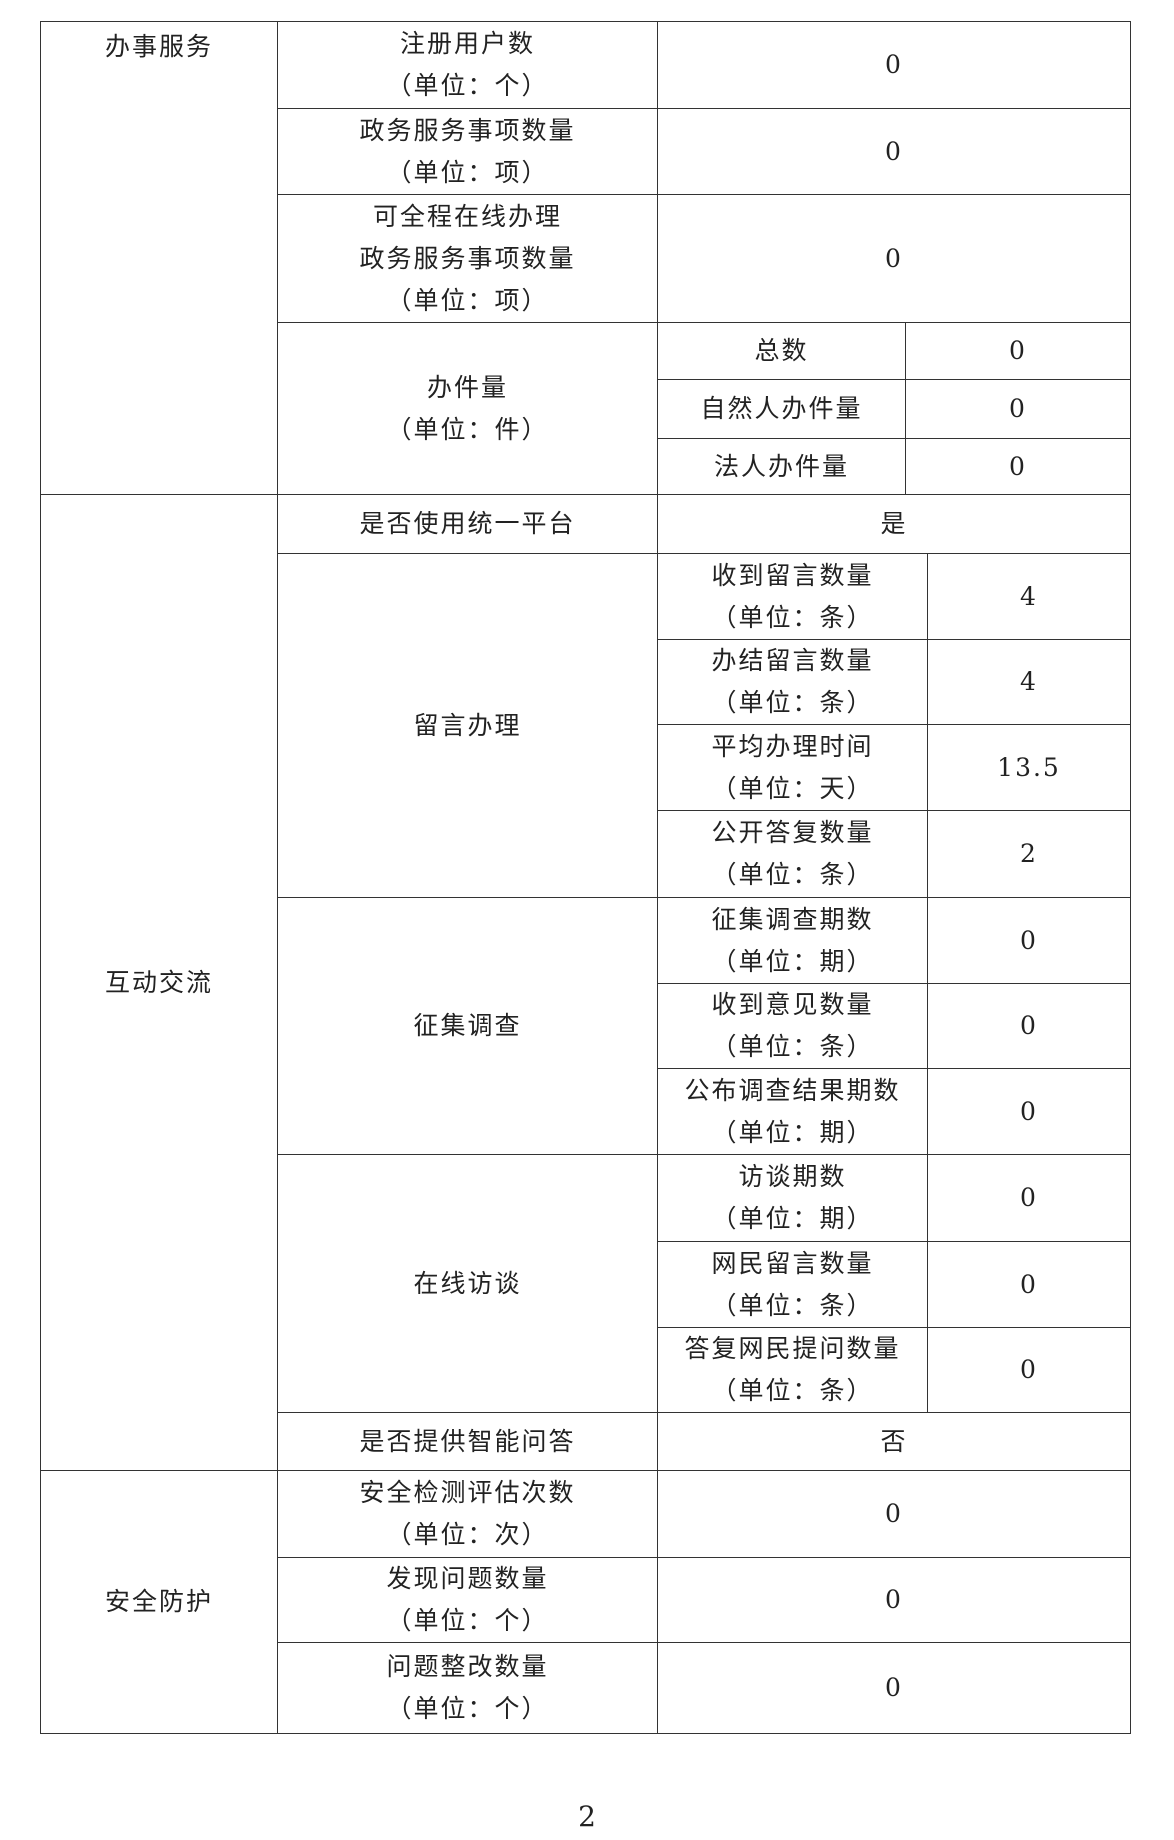 The image size is (1174, 1840). I want to click on sub-label: 法人办件量, so click(781, 466).